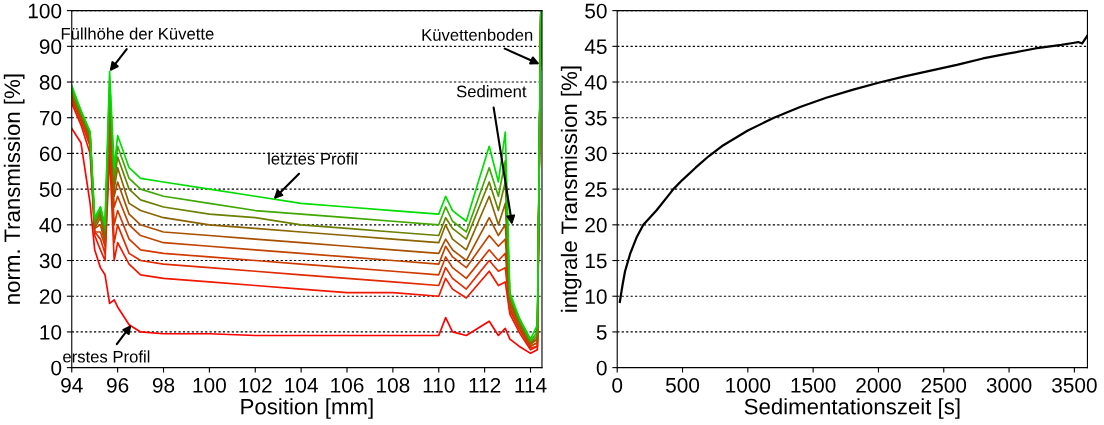 The height and width of the screenshot is (425, 1104). Describe the element at coordinates (50, 118) in the screenshot. I see `y-tick-label: 70` at that location.